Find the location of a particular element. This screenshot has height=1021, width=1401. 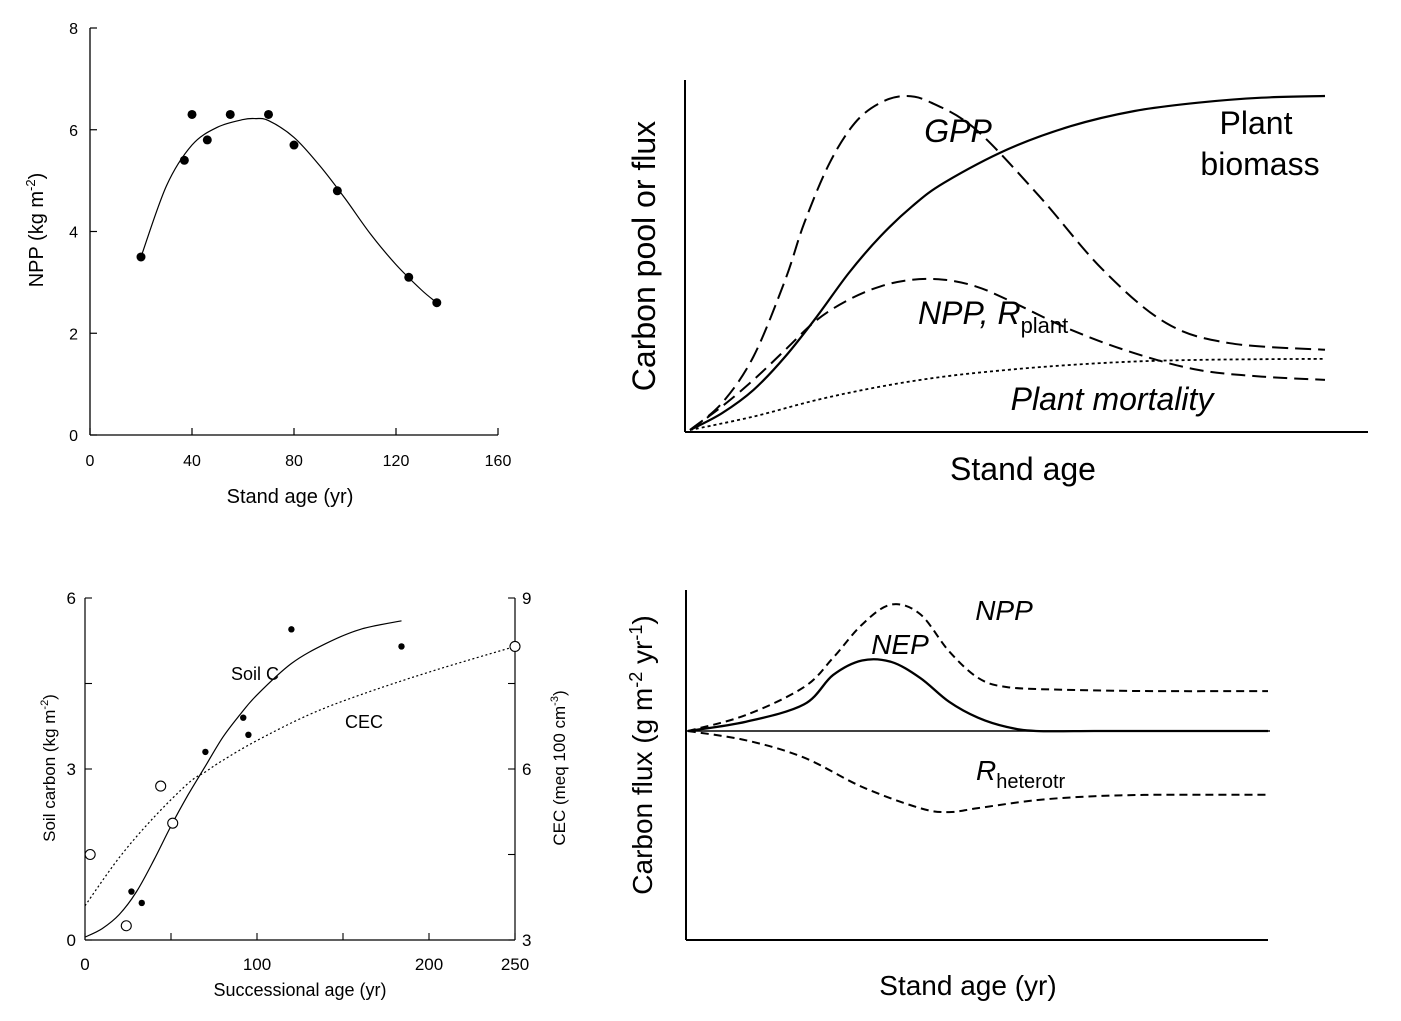

soil-x-tick-label: 0 is located at coordinates (84, 964).